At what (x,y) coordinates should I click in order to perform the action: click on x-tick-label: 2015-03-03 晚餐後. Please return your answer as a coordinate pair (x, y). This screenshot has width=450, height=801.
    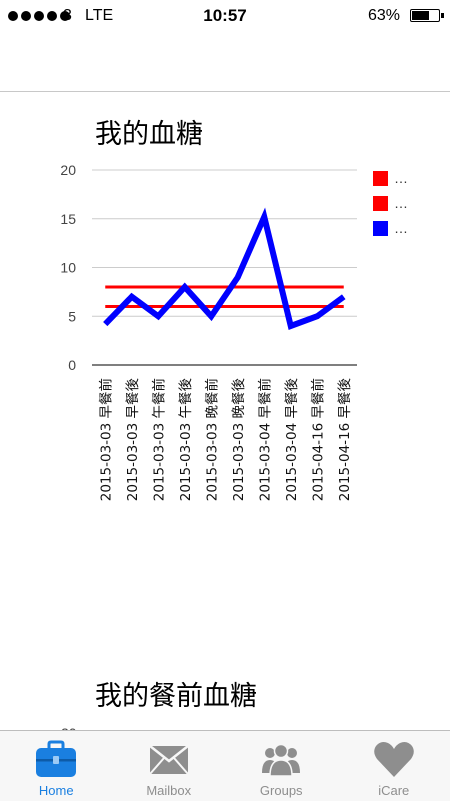
    Looking at the image, I should click on (239, 440).